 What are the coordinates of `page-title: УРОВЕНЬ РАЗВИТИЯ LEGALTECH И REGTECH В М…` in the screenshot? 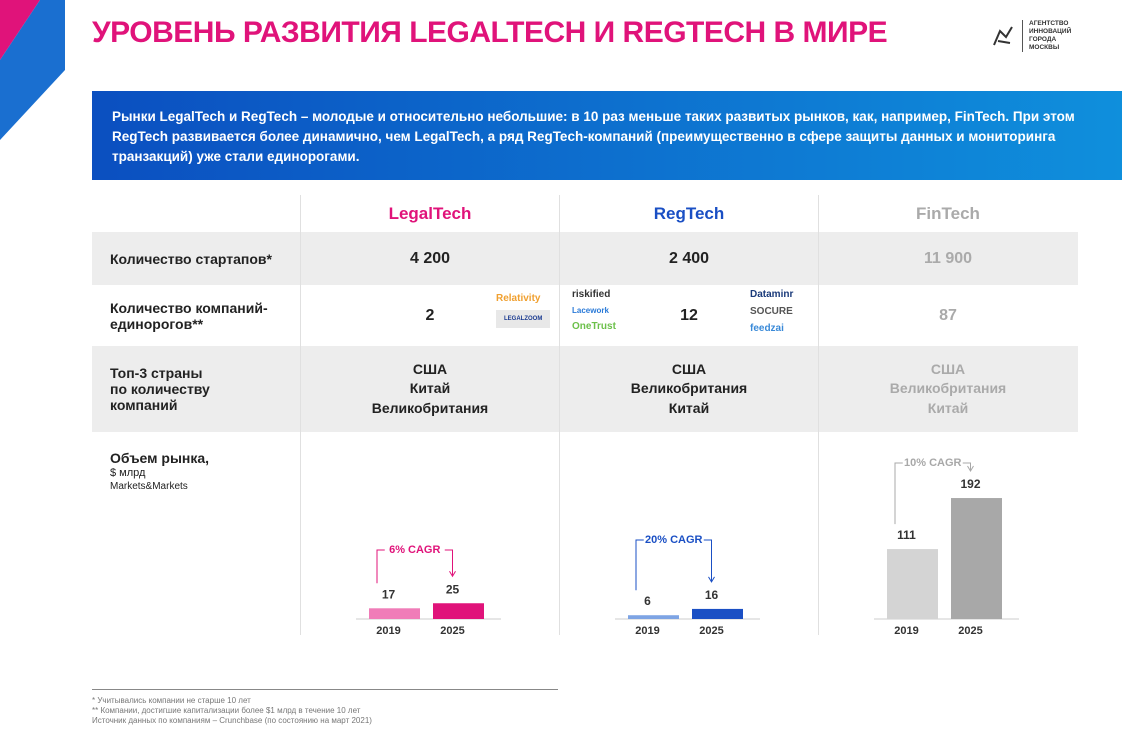 It's located at (490, 32).